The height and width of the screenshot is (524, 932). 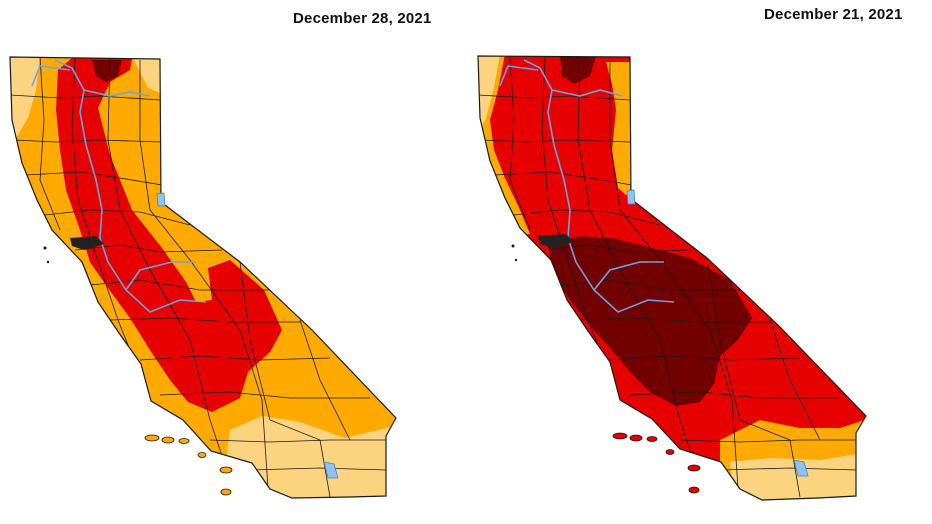 I want to click on map-date-right: December 21, 2021, so click(x=833, y=14).